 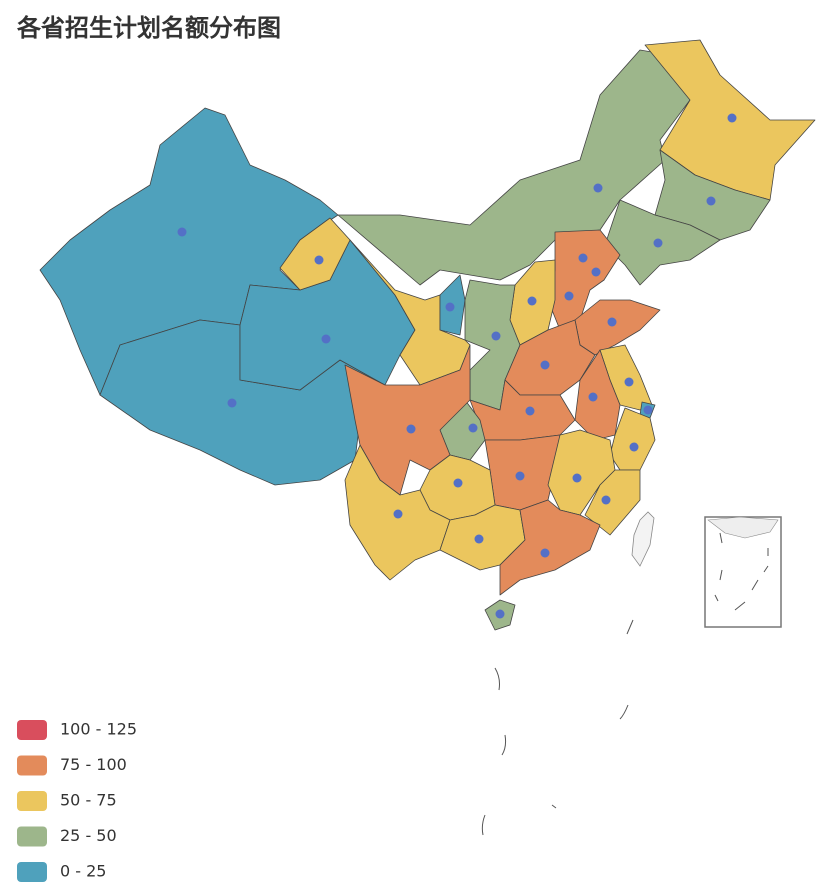 What do you see at coordinates (743, 527) in the screenshot?
I see `inset-land` at bounding box center [743, 527].